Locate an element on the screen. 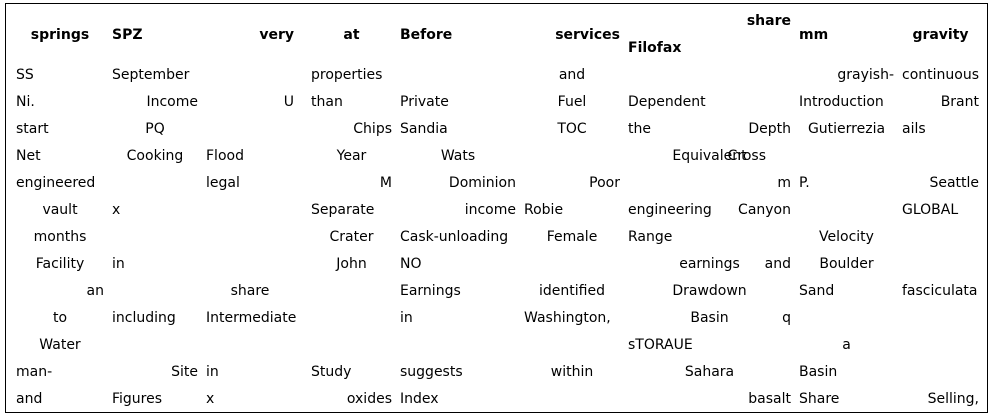 The height and width of the screenshot is (419, 995). table-cell: Boulder is located at coordinates (846, 264).